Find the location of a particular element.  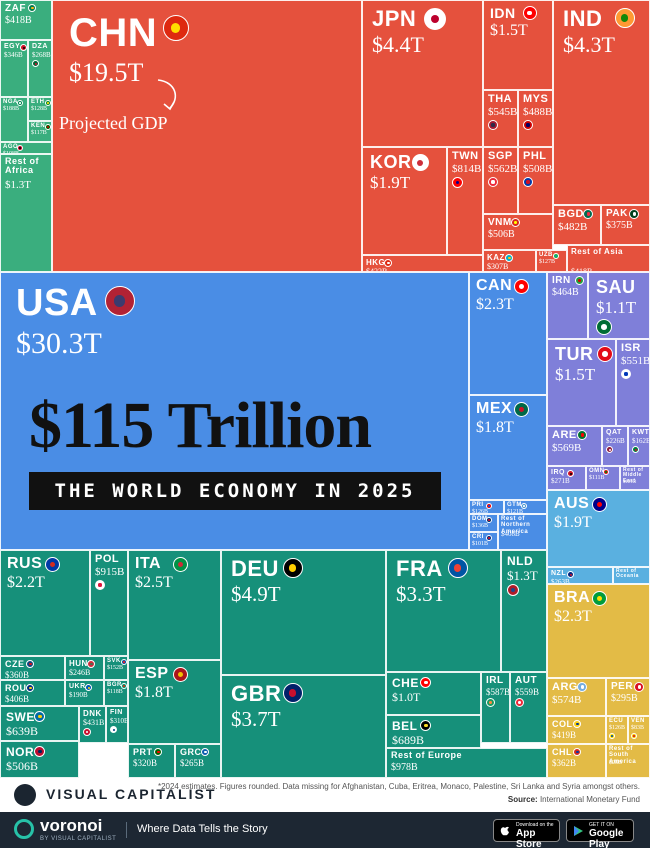

cell-code: KOR is located at coordinates (391, 162).